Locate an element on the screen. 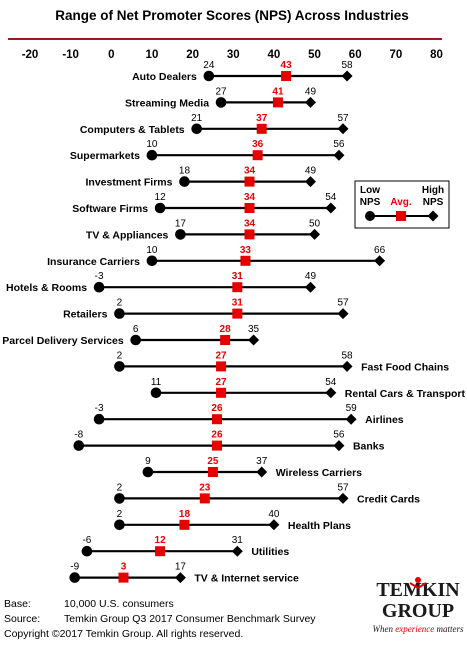 This screenshot has width=467, height=650. x-axis-ticks: -20 -10 0 10 20 30 40 50 60 70 80 is located at coordinates (232, 55).